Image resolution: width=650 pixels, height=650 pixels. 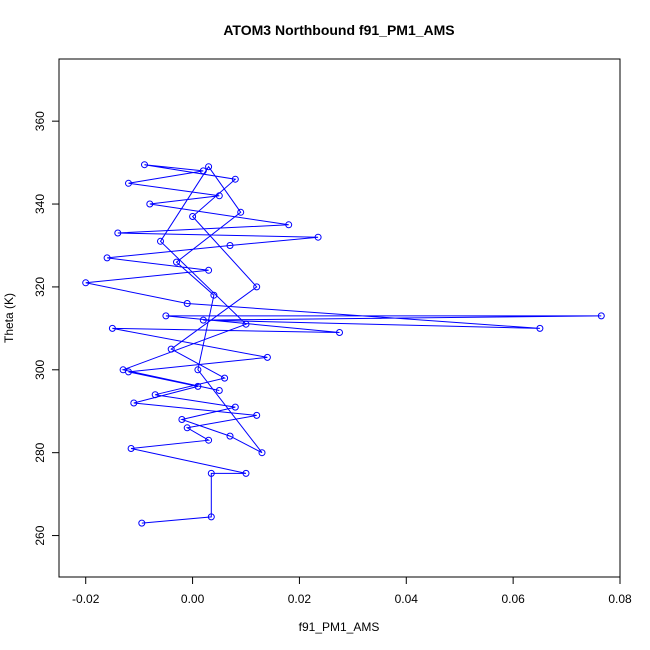 I want to click on x-axis-label: f91_PM1_AMS, so click(x=339, y=627).